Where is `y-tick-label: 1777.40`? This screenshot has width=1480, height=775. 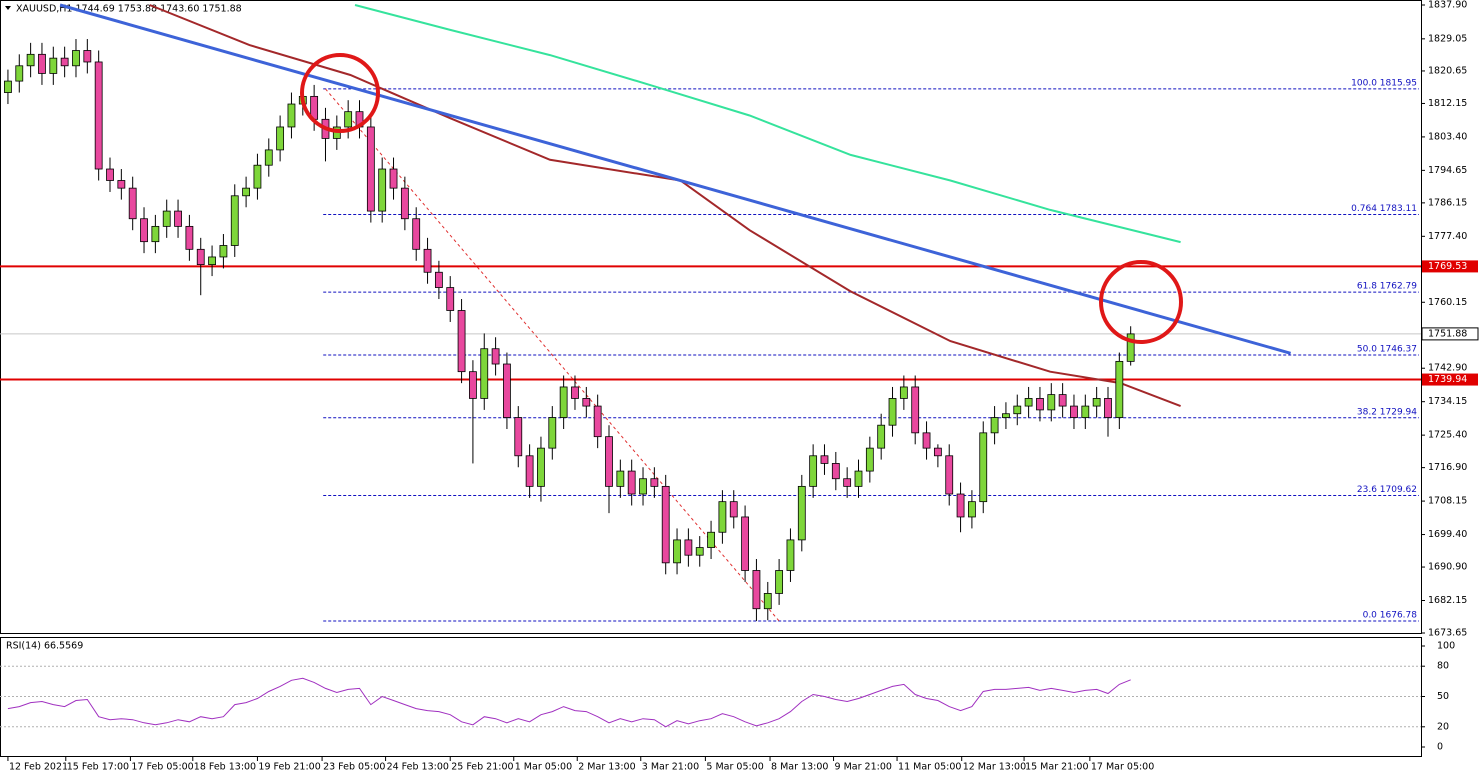 y-tick-label: 1777.40 is located at coordinates (1447, 236).